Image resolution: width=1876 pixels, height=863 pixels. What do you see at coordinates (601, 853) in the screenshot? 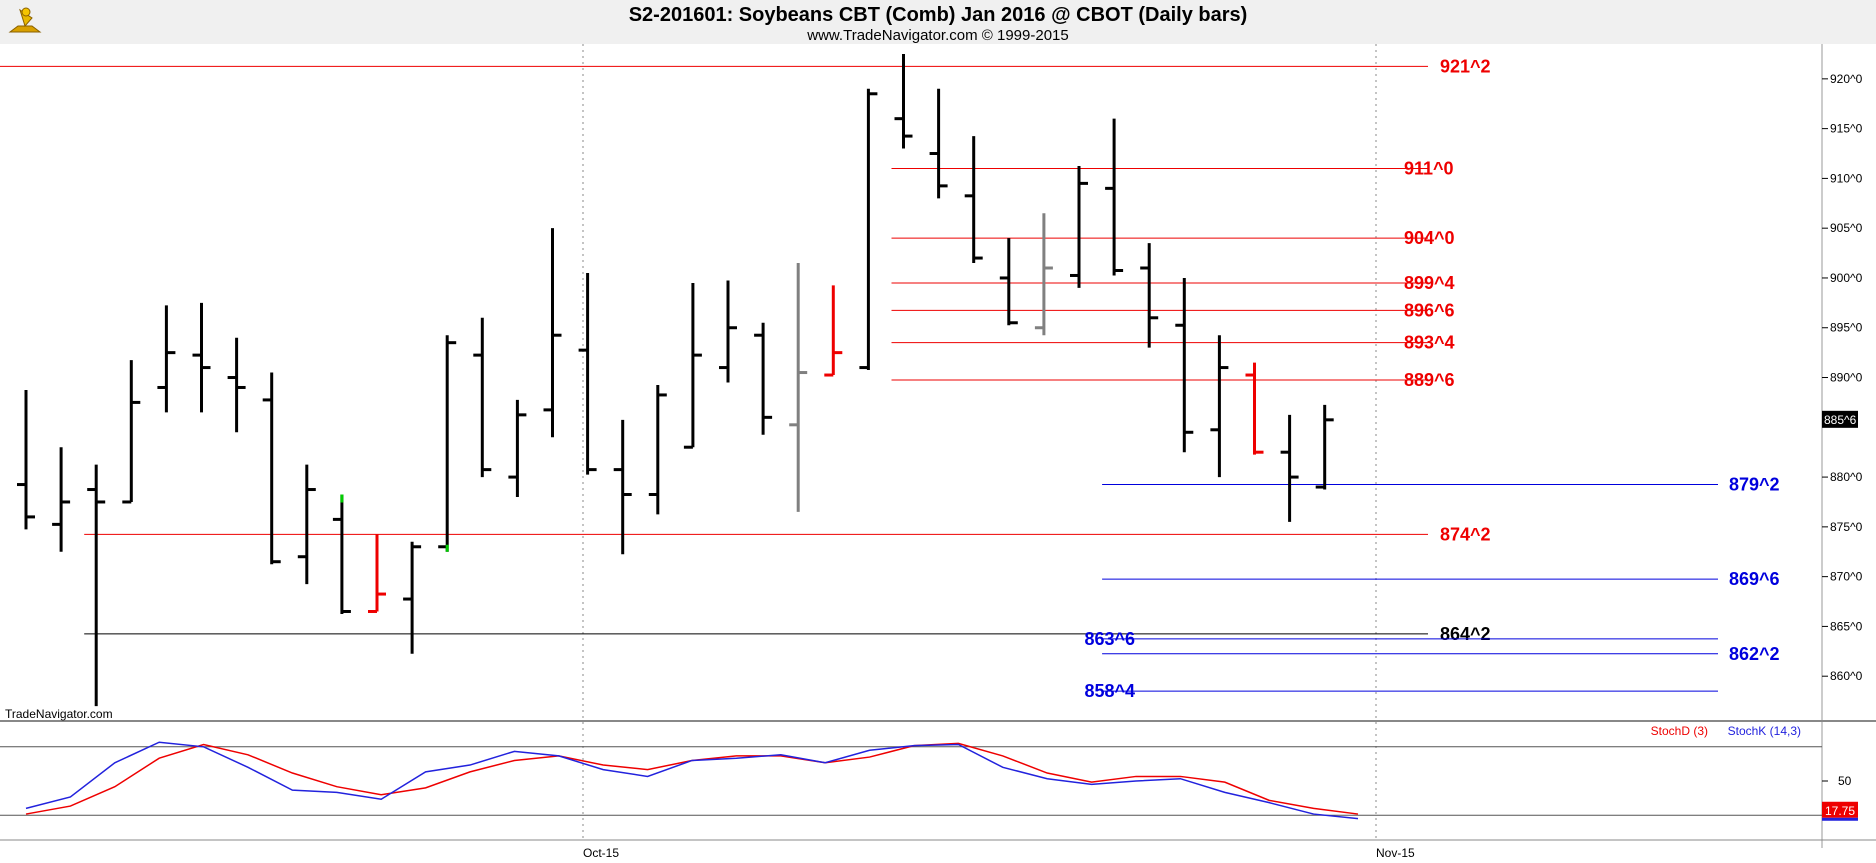
I see `date-label: Oct-15` at bounding box center [601, 853].